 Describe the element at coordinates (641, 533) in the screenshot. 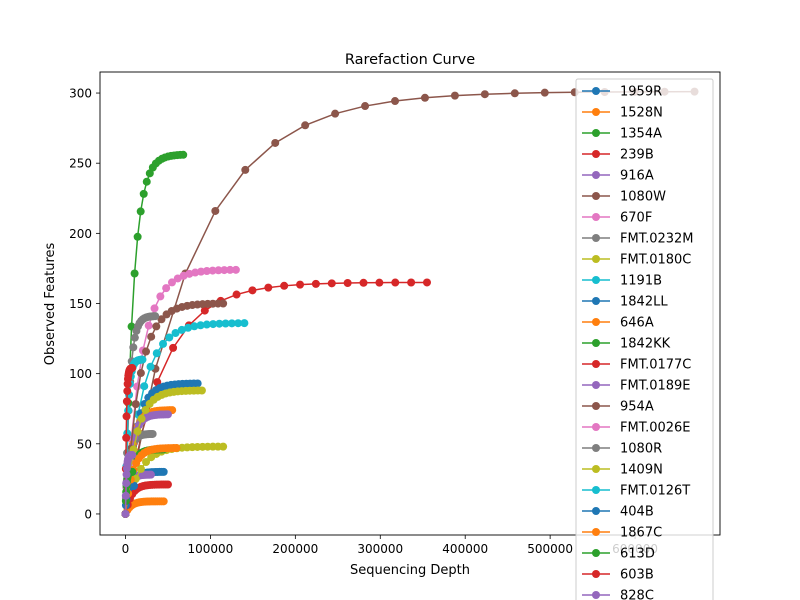

I see `legend-label: 1867C` at that location.